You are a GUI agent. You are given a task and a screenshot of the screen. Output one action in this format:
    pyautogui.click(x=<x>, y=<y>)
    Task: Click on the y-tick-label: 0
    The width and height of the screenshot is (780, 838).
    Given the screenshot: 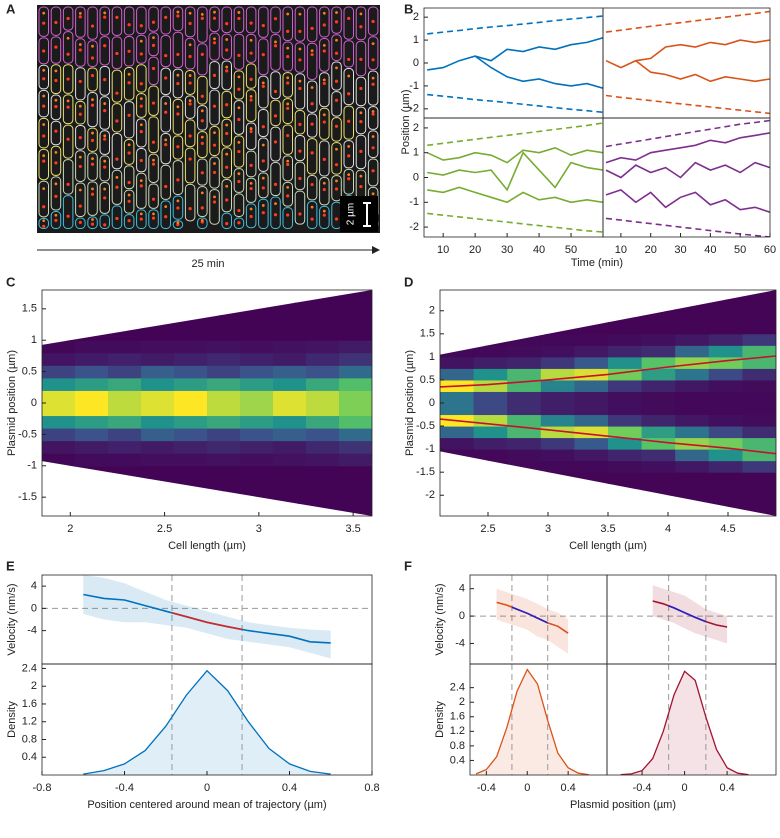 What is the action you would take?
    pyautogui.click(x=34, y=608)
    